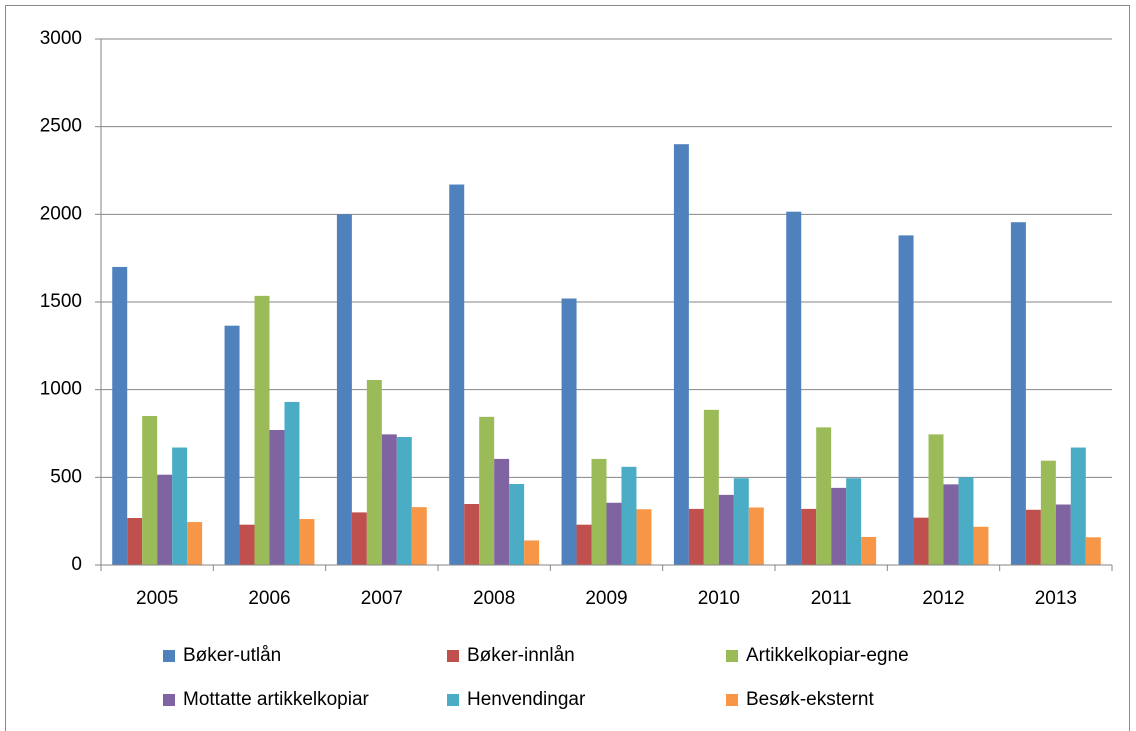 The width and height of the screenshot is (1136, 731). I want to click on x-tick-label: 2009, so click(606, 598).